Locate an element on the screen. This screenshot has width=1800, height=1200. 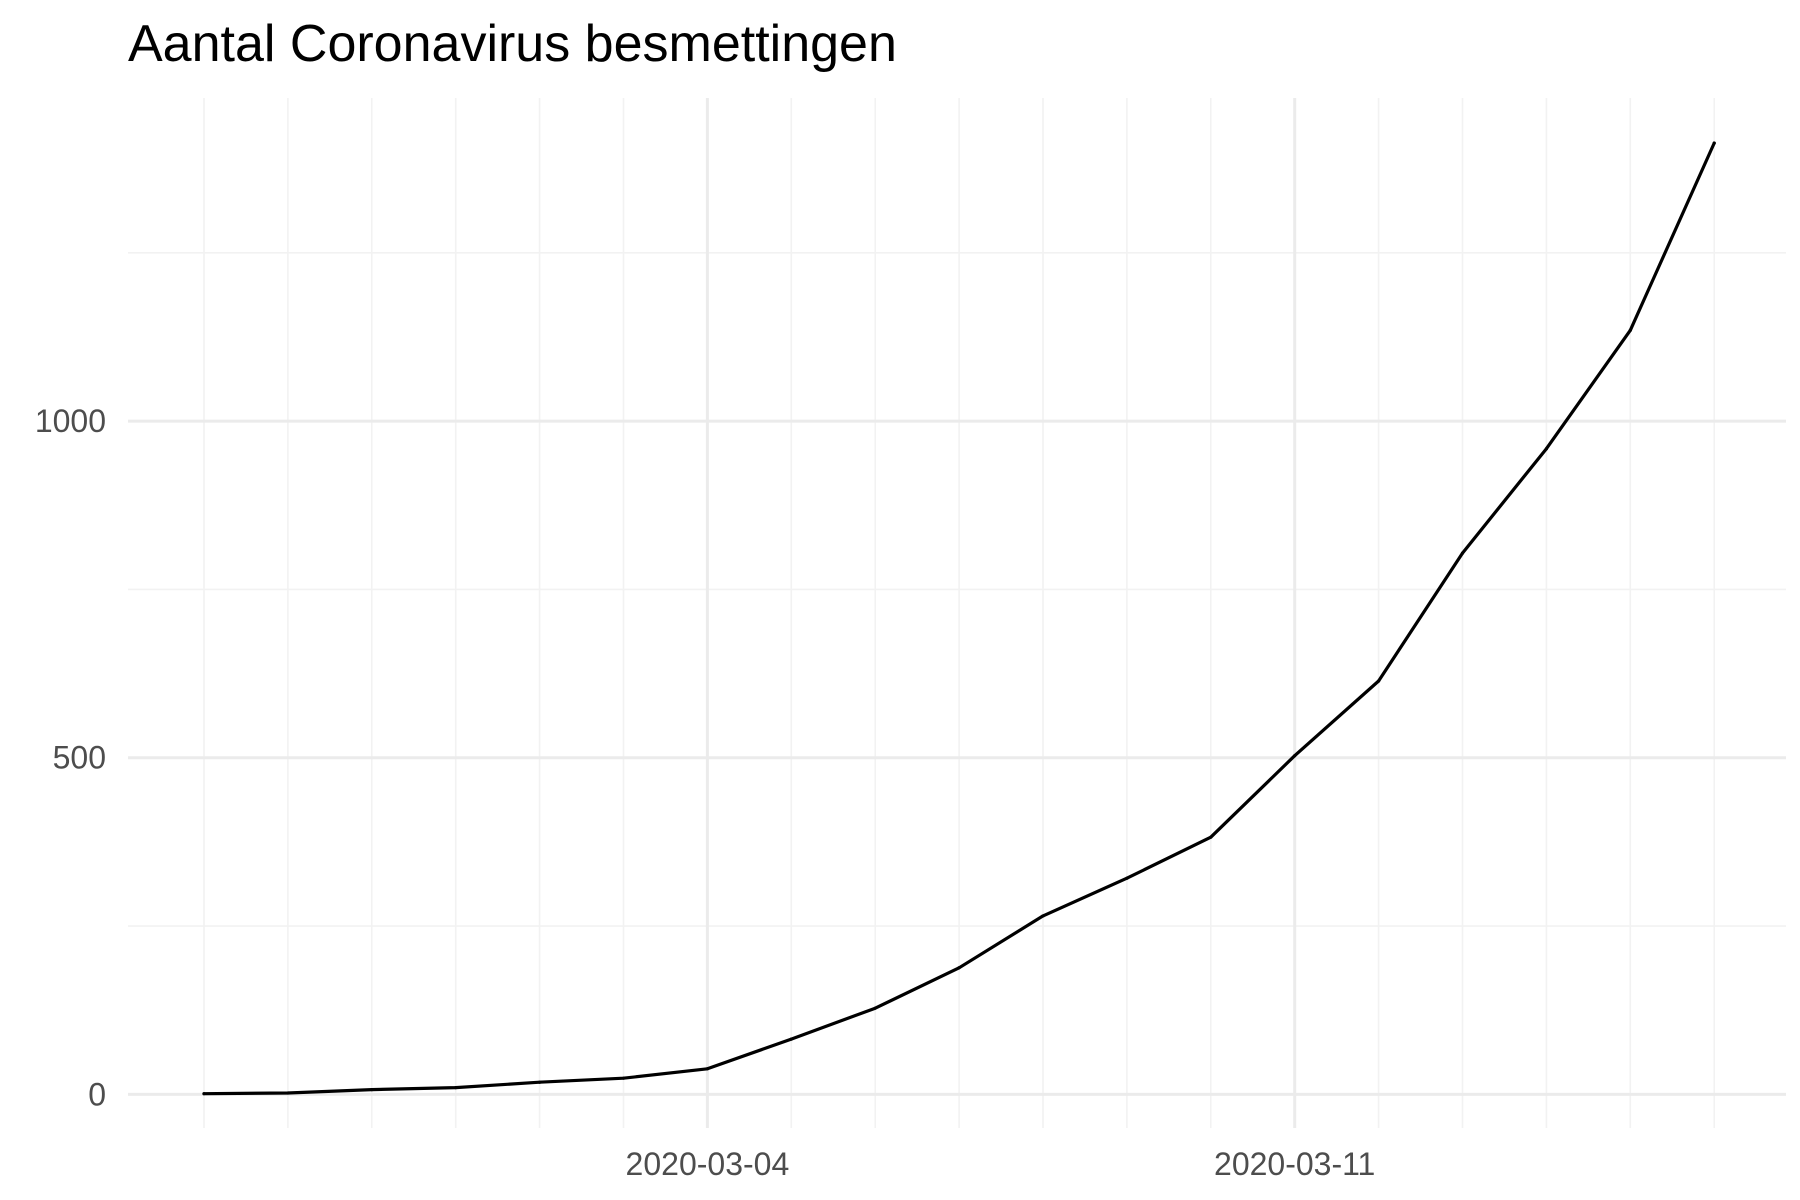
x-tick-label: 2020-03-11 is located at coordinates (1294, 1164).